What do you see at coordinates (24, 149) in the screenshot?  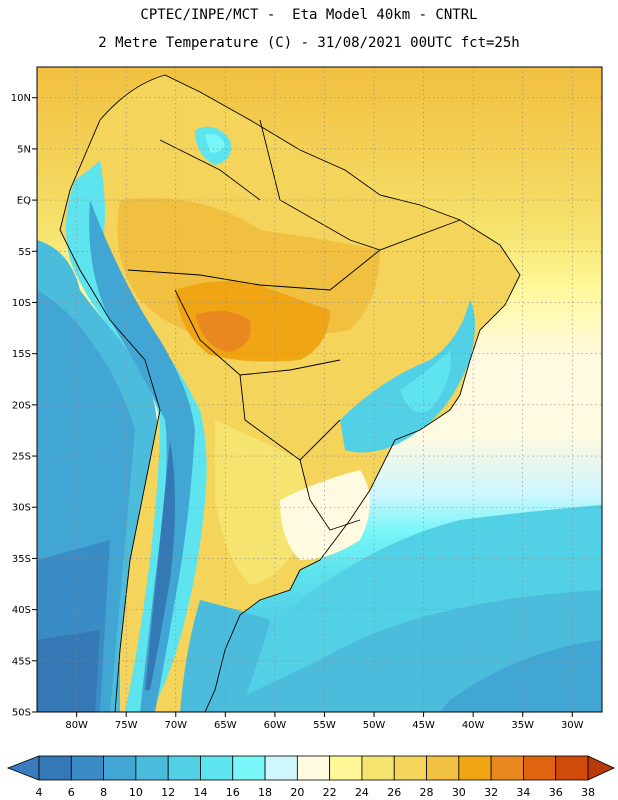 I see `lat-tick-label: 5N` at bounding box center [24, 149].